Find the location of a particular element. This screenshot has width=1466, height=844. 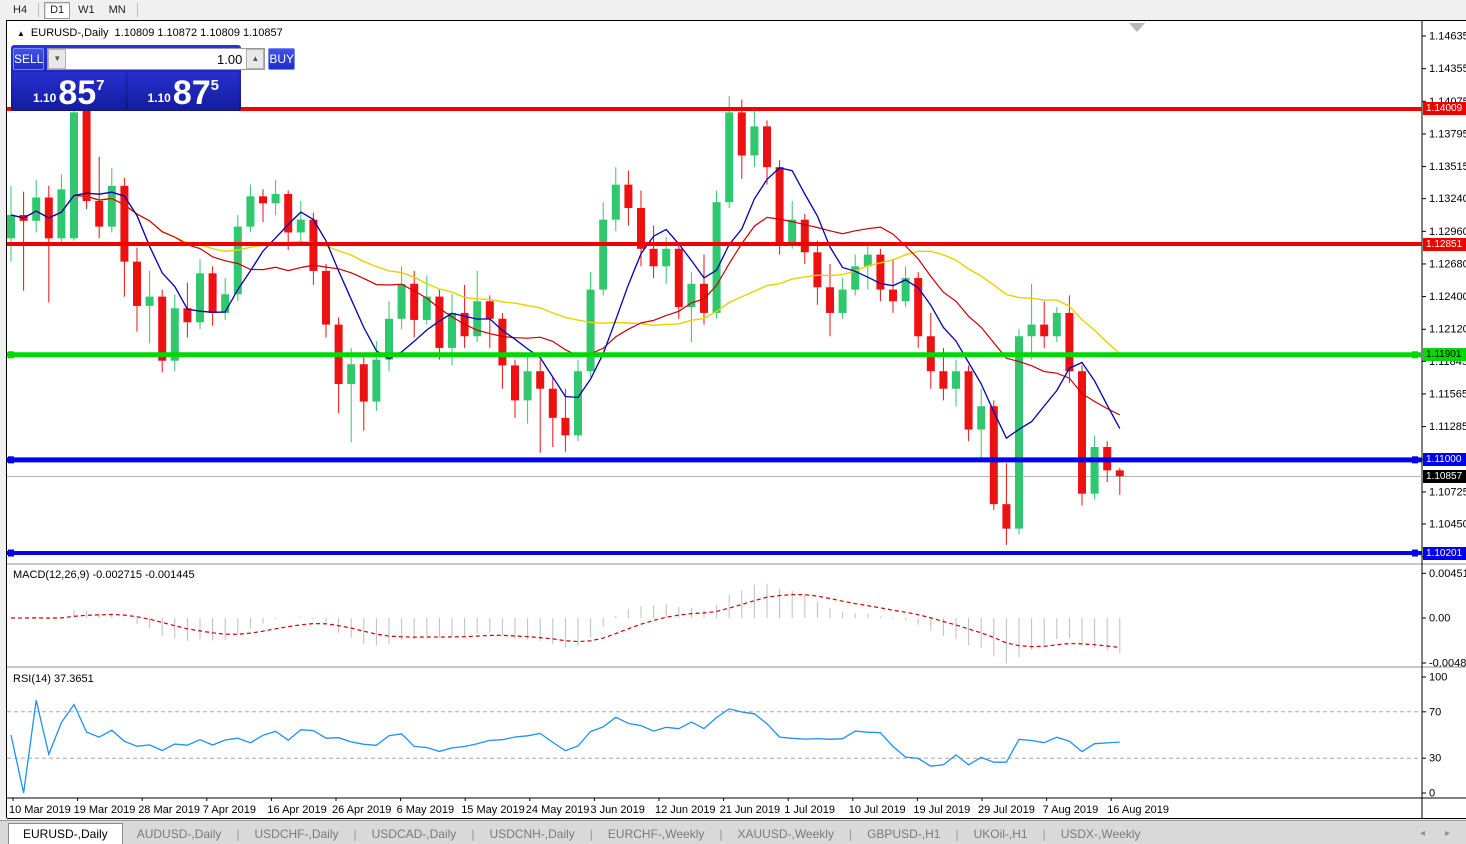

tab-gbpusd-h1: GBPUSD-,H1 is located at coordinates (904, 833).